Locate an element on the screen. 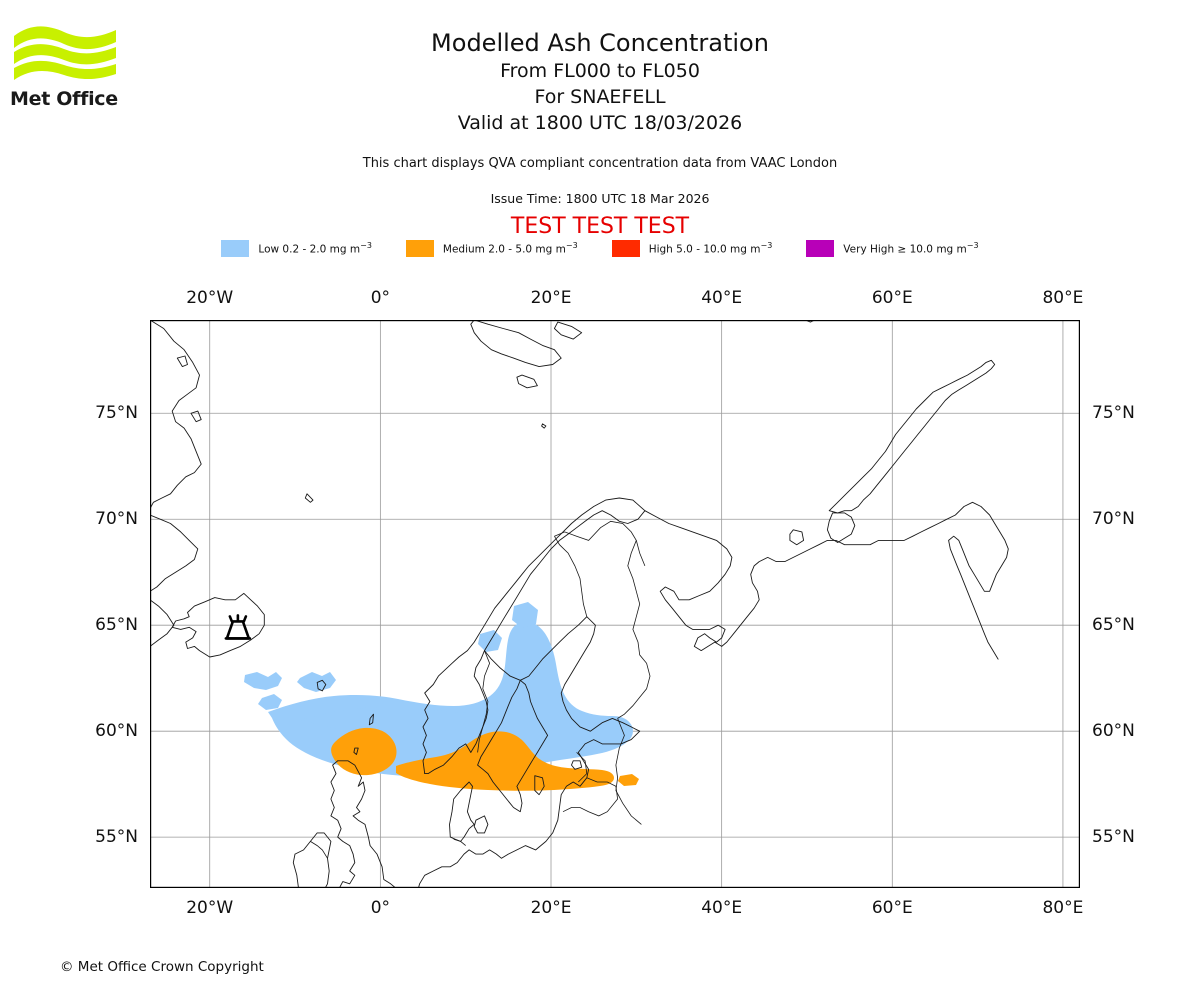  lat-tick-left-60: 60°N is located at coordinates (116, 731).